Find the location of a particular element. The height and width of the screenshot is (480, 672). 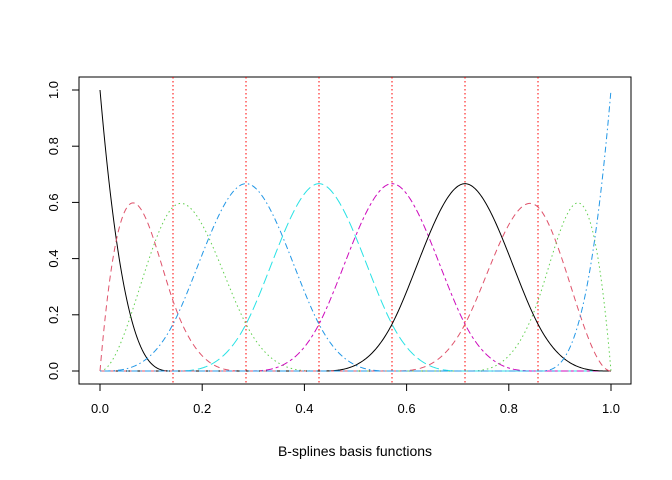

y-tick-label: 0.6 is located at coordinates (53, 202).